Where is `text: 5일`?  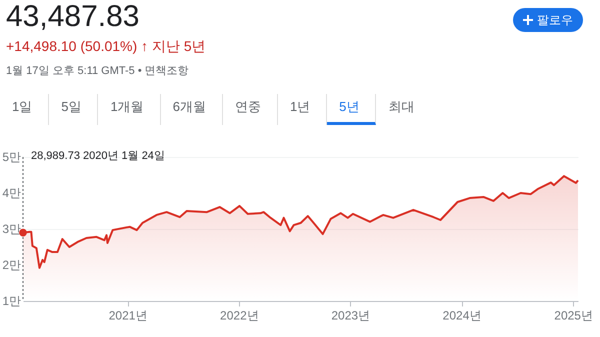 text: 5일 is located at coordinates (73, 109).